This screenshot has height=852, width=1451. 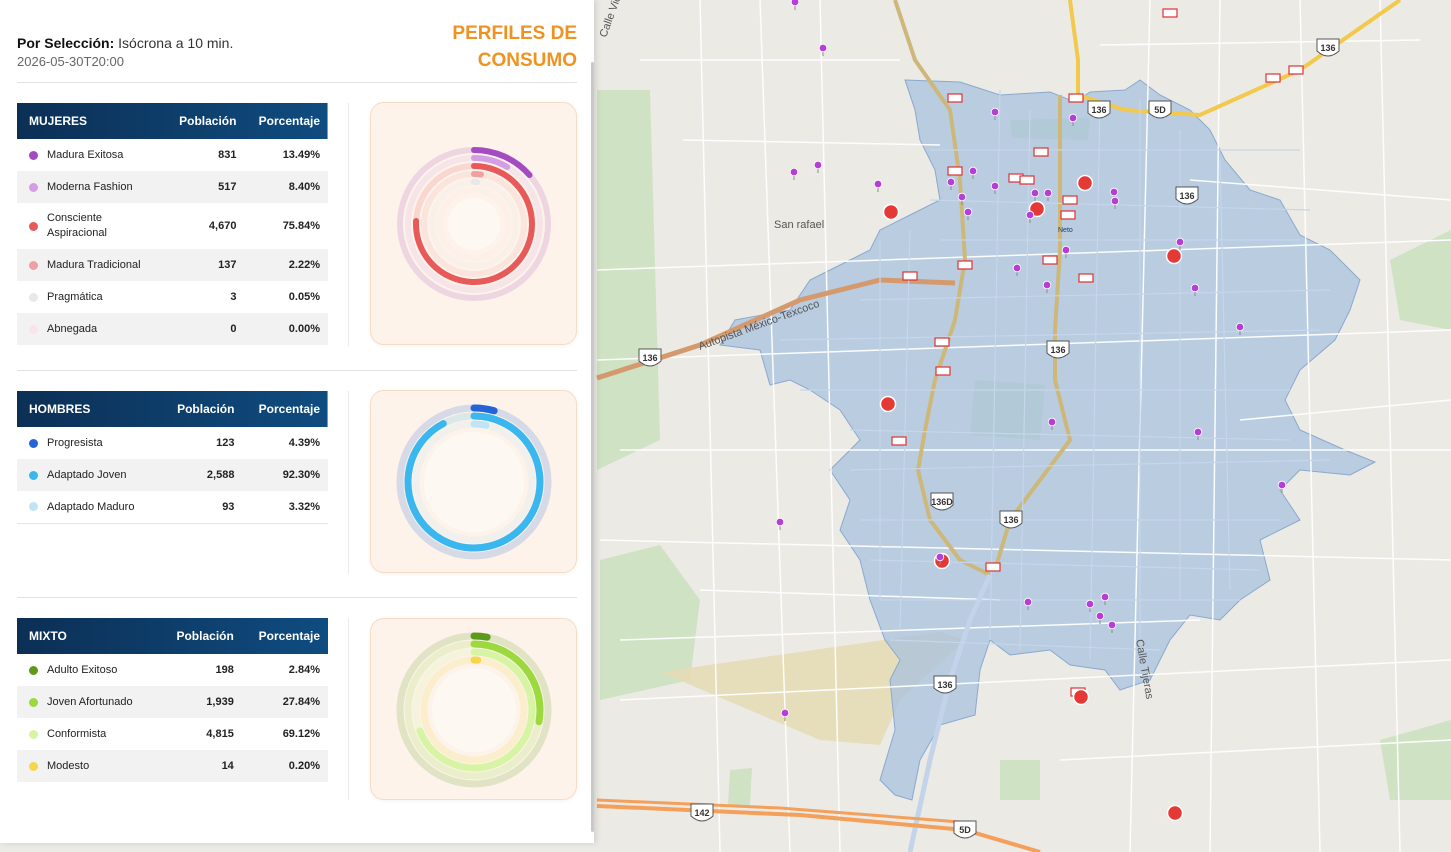 I want to click on row-name: Adulto Exitoso, so click(x=82, y=670).